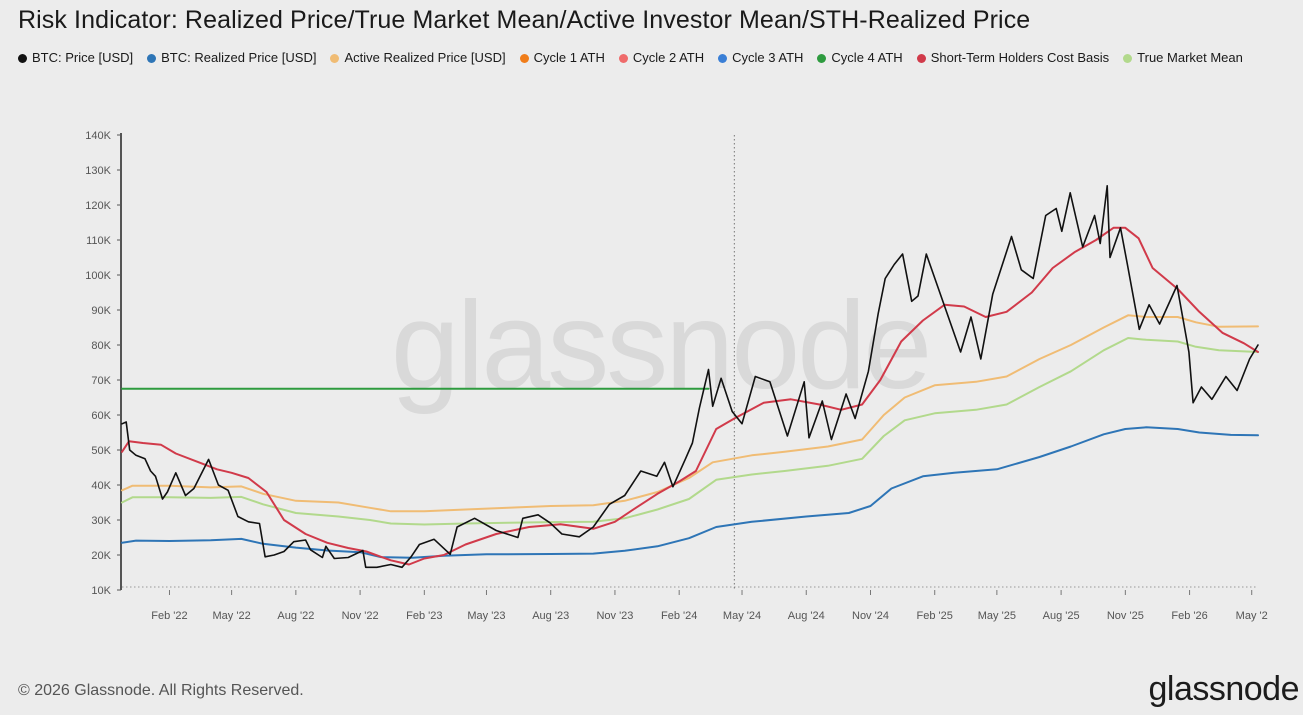  Describe the element at coordinates (1189, 616) in the screenshot. I see `x-tick-label: Feb '26` at that location.